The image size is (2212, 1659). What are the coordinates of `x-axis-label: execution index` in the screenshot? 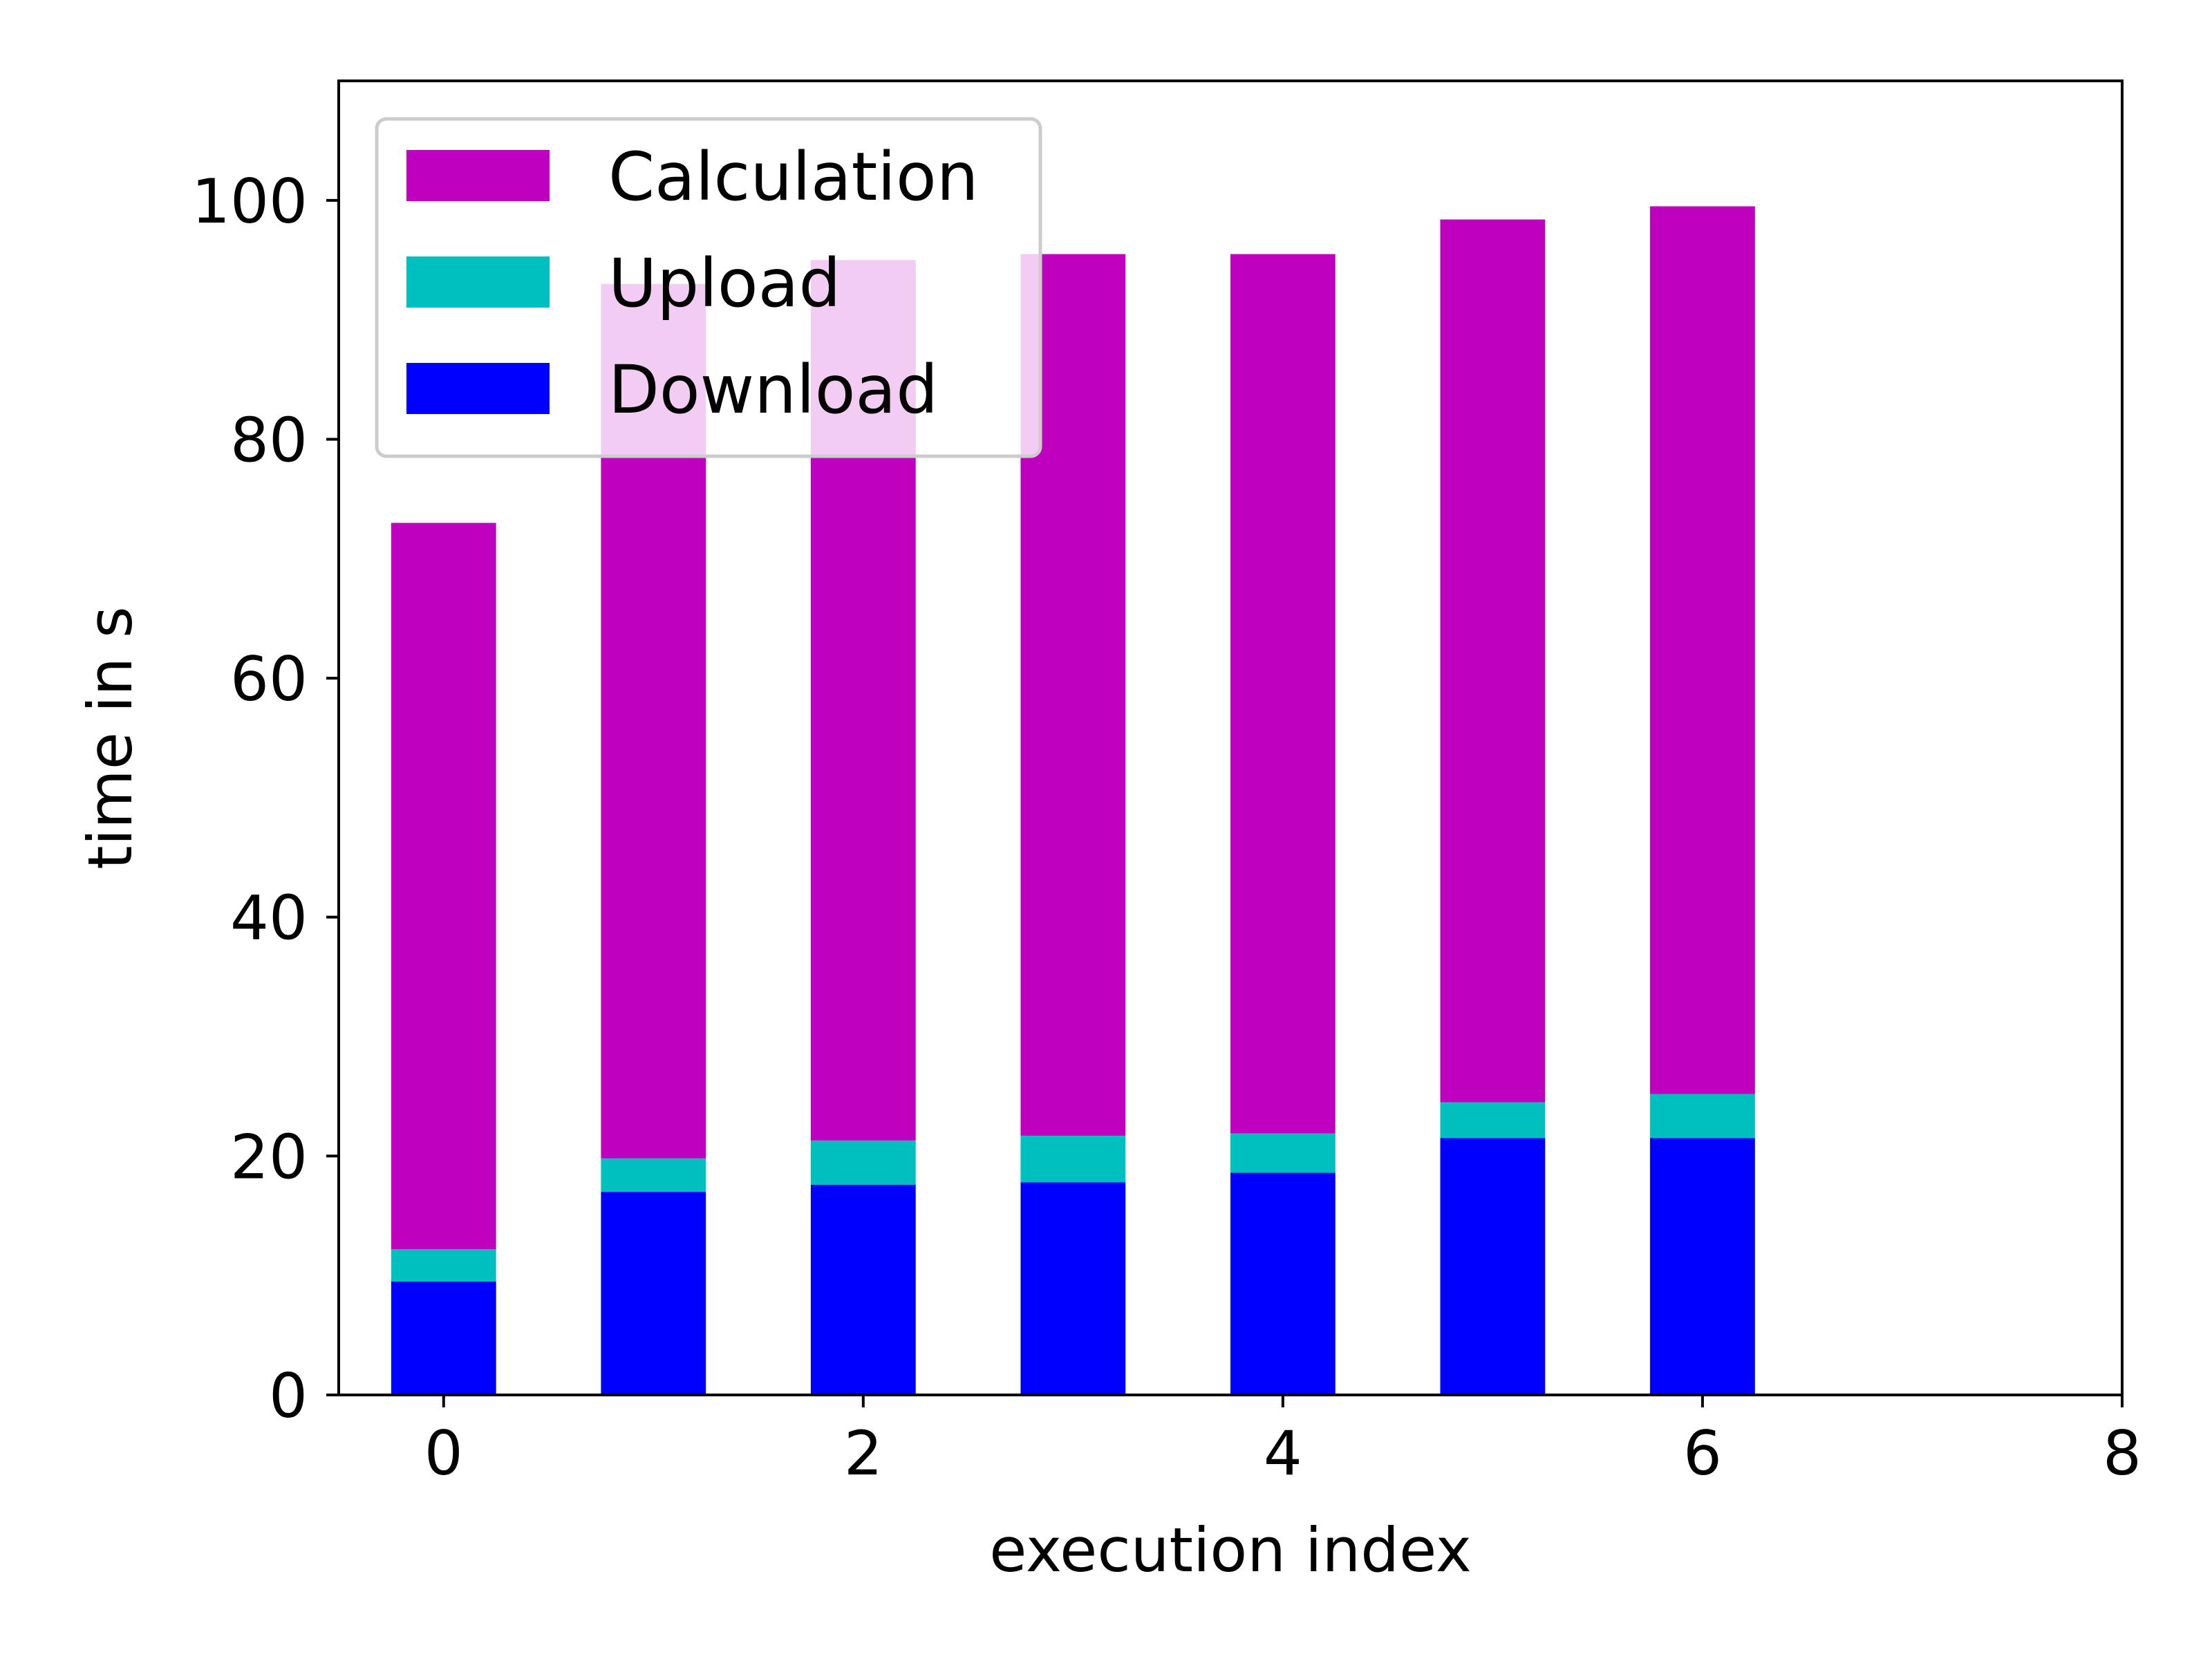 It's located at (1230, 1550).